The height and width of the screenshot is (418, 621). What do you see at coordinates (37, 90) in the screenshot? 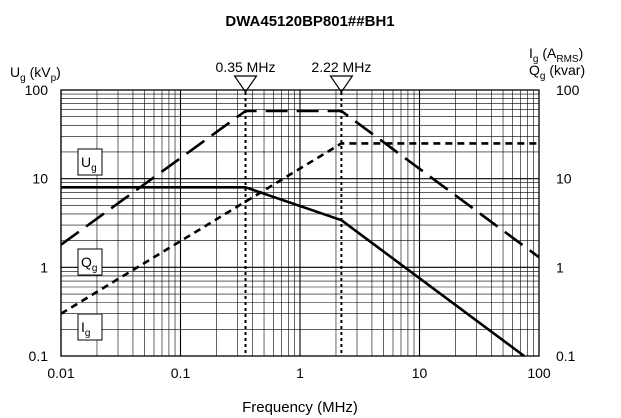
I see `y-tick-label-left: 100` at bounding box center [37, 90].